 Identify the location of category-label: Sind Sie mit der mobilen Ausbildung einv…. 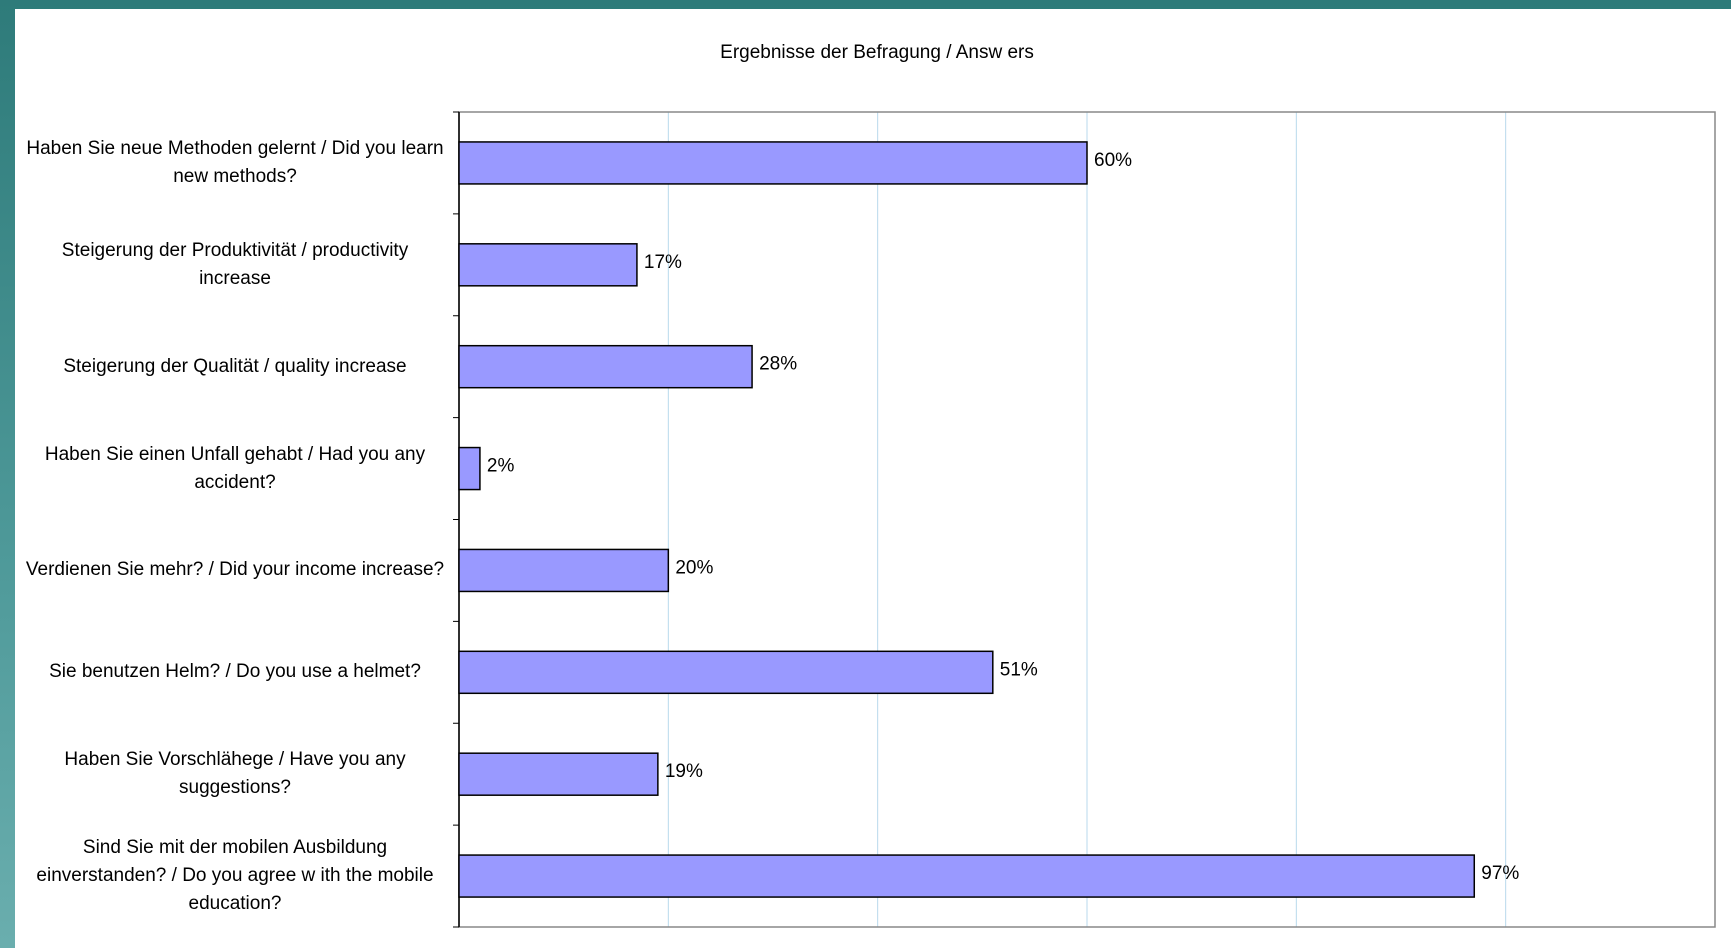
(235, 876).